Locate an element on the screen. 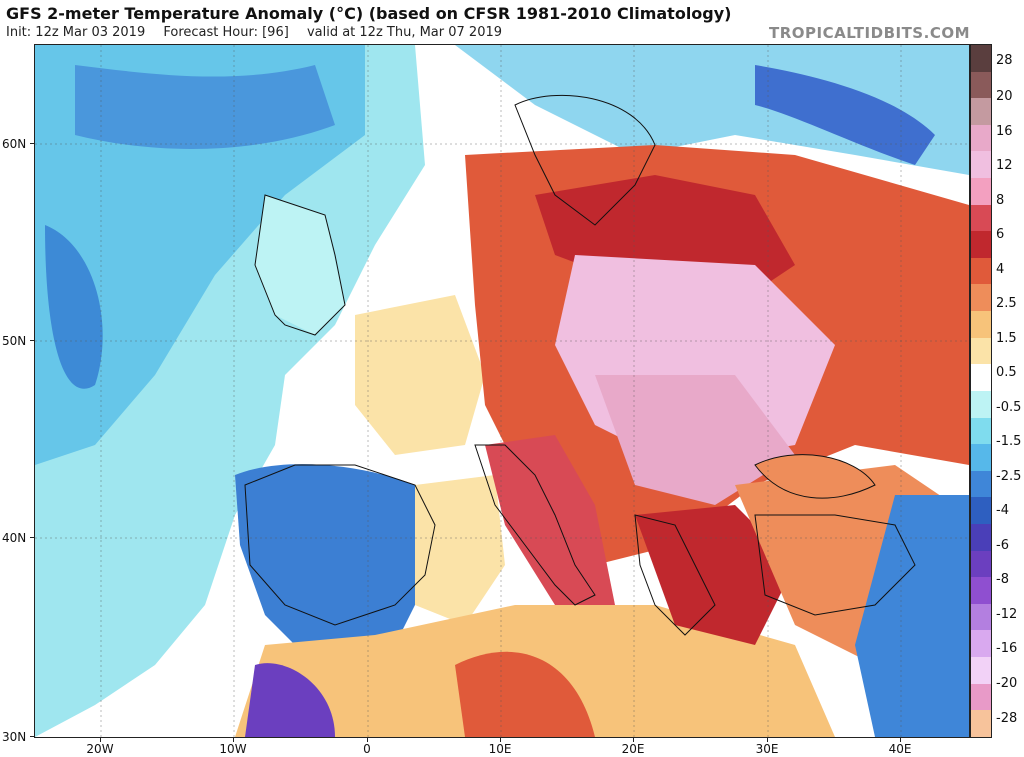 The image size is (1024, 757). black-sea is located at coordinates (815, 476).